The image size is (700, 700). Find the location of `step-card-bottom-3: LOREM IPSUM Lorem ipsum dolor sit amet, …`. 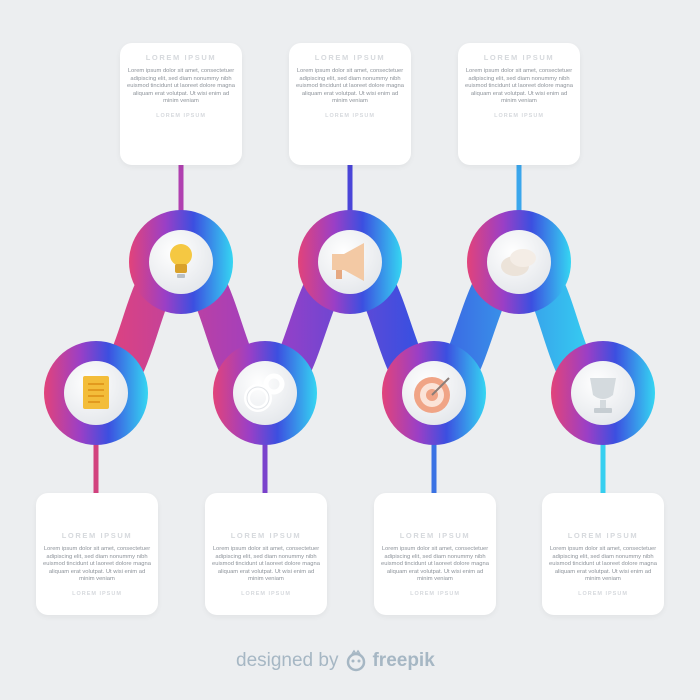

step-card-bottom-3: LOREM IPSUM Lorem ipsum dolor sit amet, … is located at coordinates (435, 554).